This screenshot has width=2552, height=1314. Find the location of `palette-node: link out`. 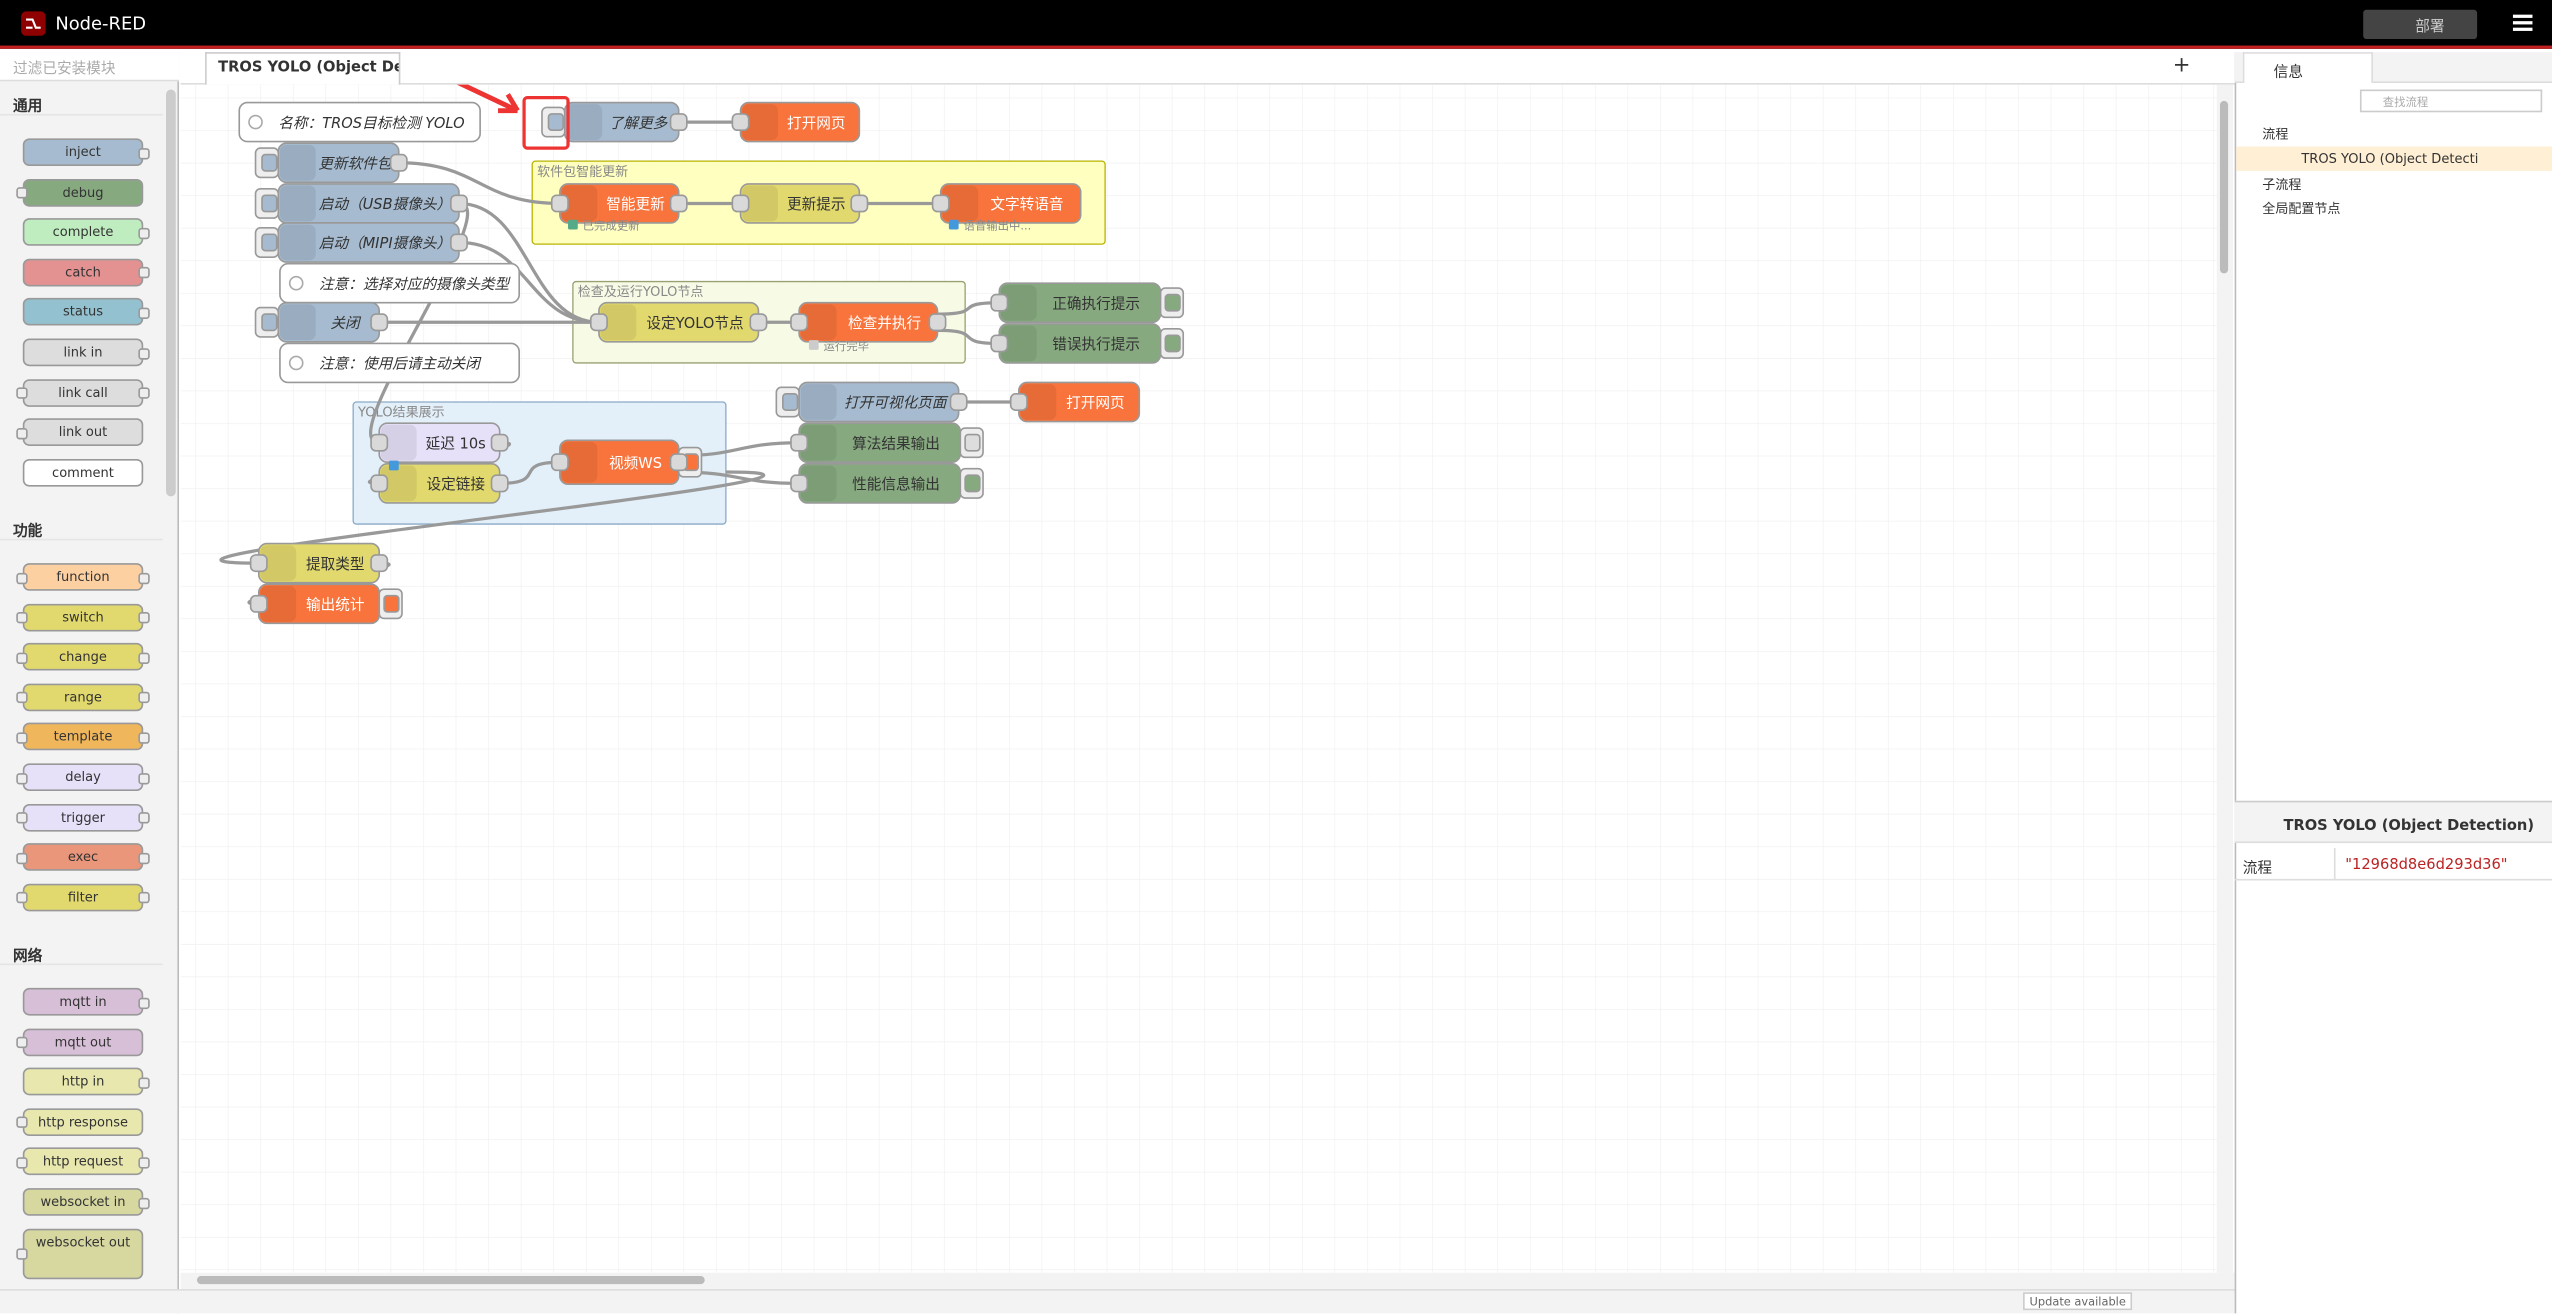

palette-node: link out is located at coordinates (83, 432).